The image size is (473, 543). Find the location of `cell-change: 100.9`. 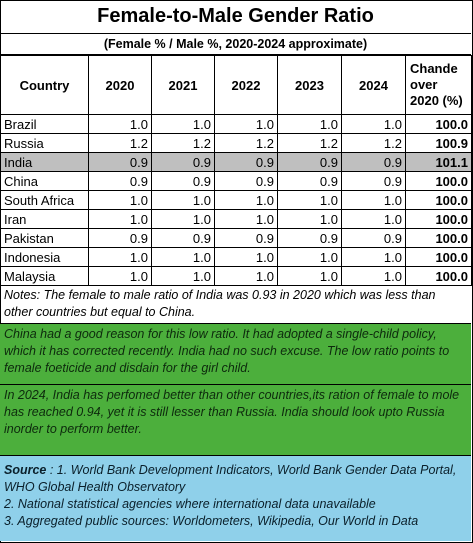

cell-change: 100.9 is located at coordinates (438, 143).